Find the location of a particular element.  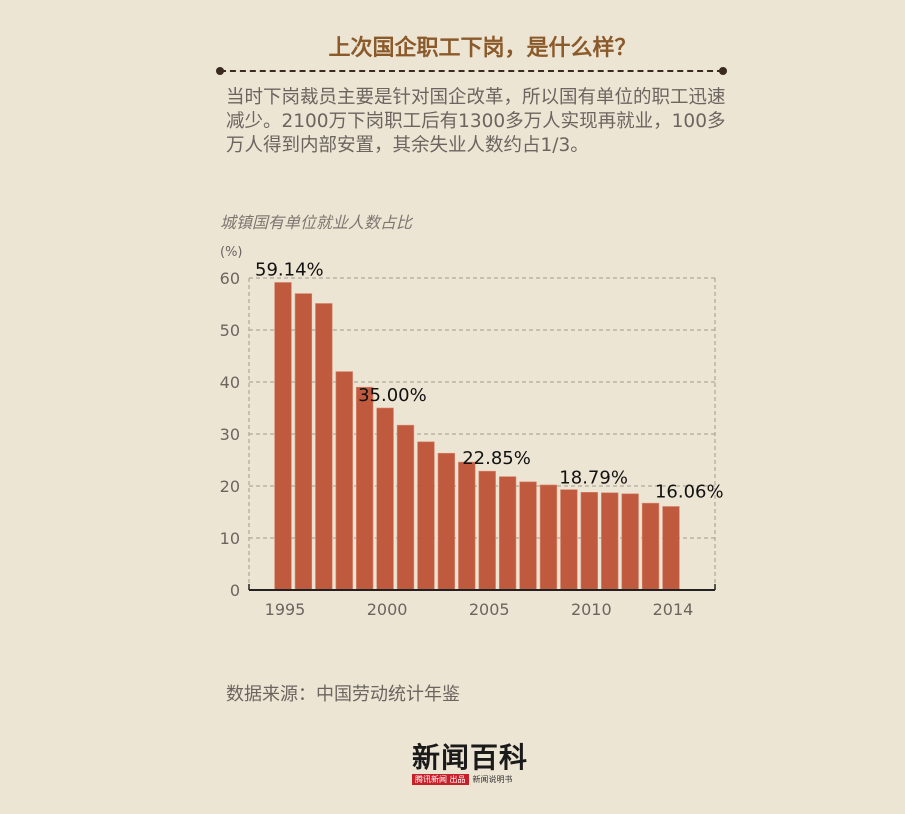

chart-title: 城镇国有单位就业人数占比 is located at coordinates (316, 222).